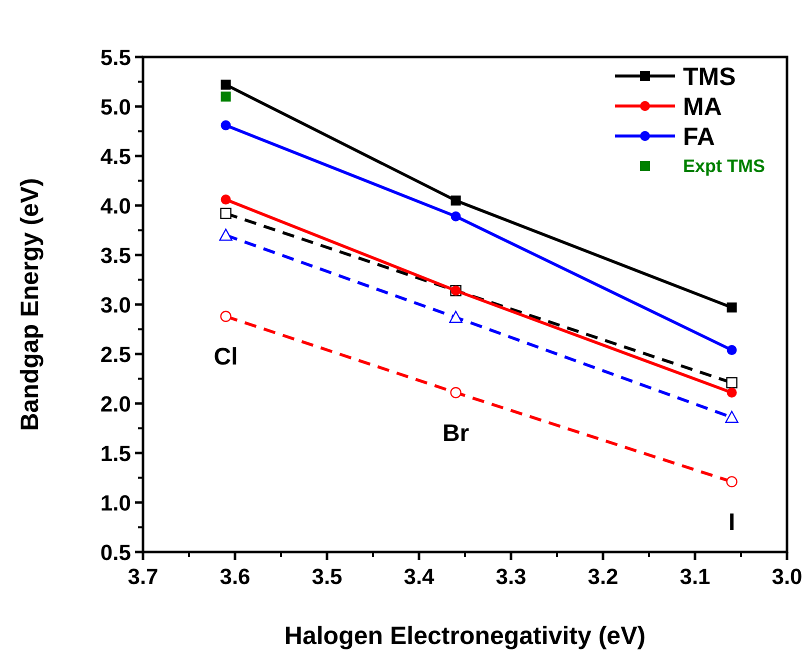  What do you see at coordinates (235, 576) in the screenshot?
I see `x-tick-label: 3.6` at bounding box center [235, 576].